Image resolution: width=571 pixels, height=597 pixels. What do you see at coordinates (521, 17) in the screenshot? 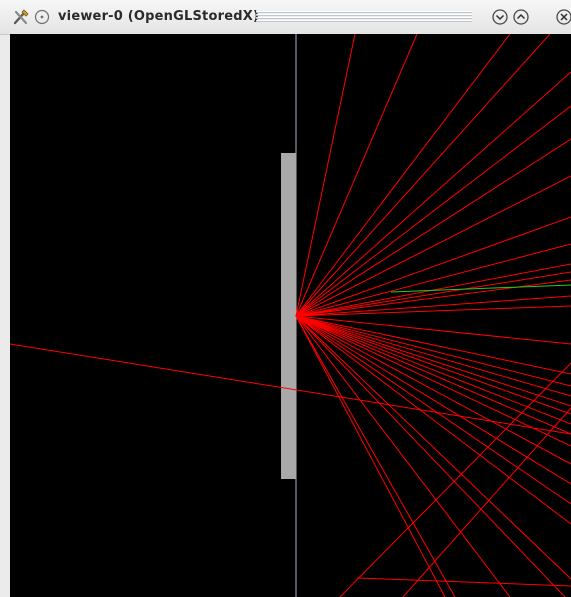
I see `chevron-up-icon` at bounding box center [521, 17].